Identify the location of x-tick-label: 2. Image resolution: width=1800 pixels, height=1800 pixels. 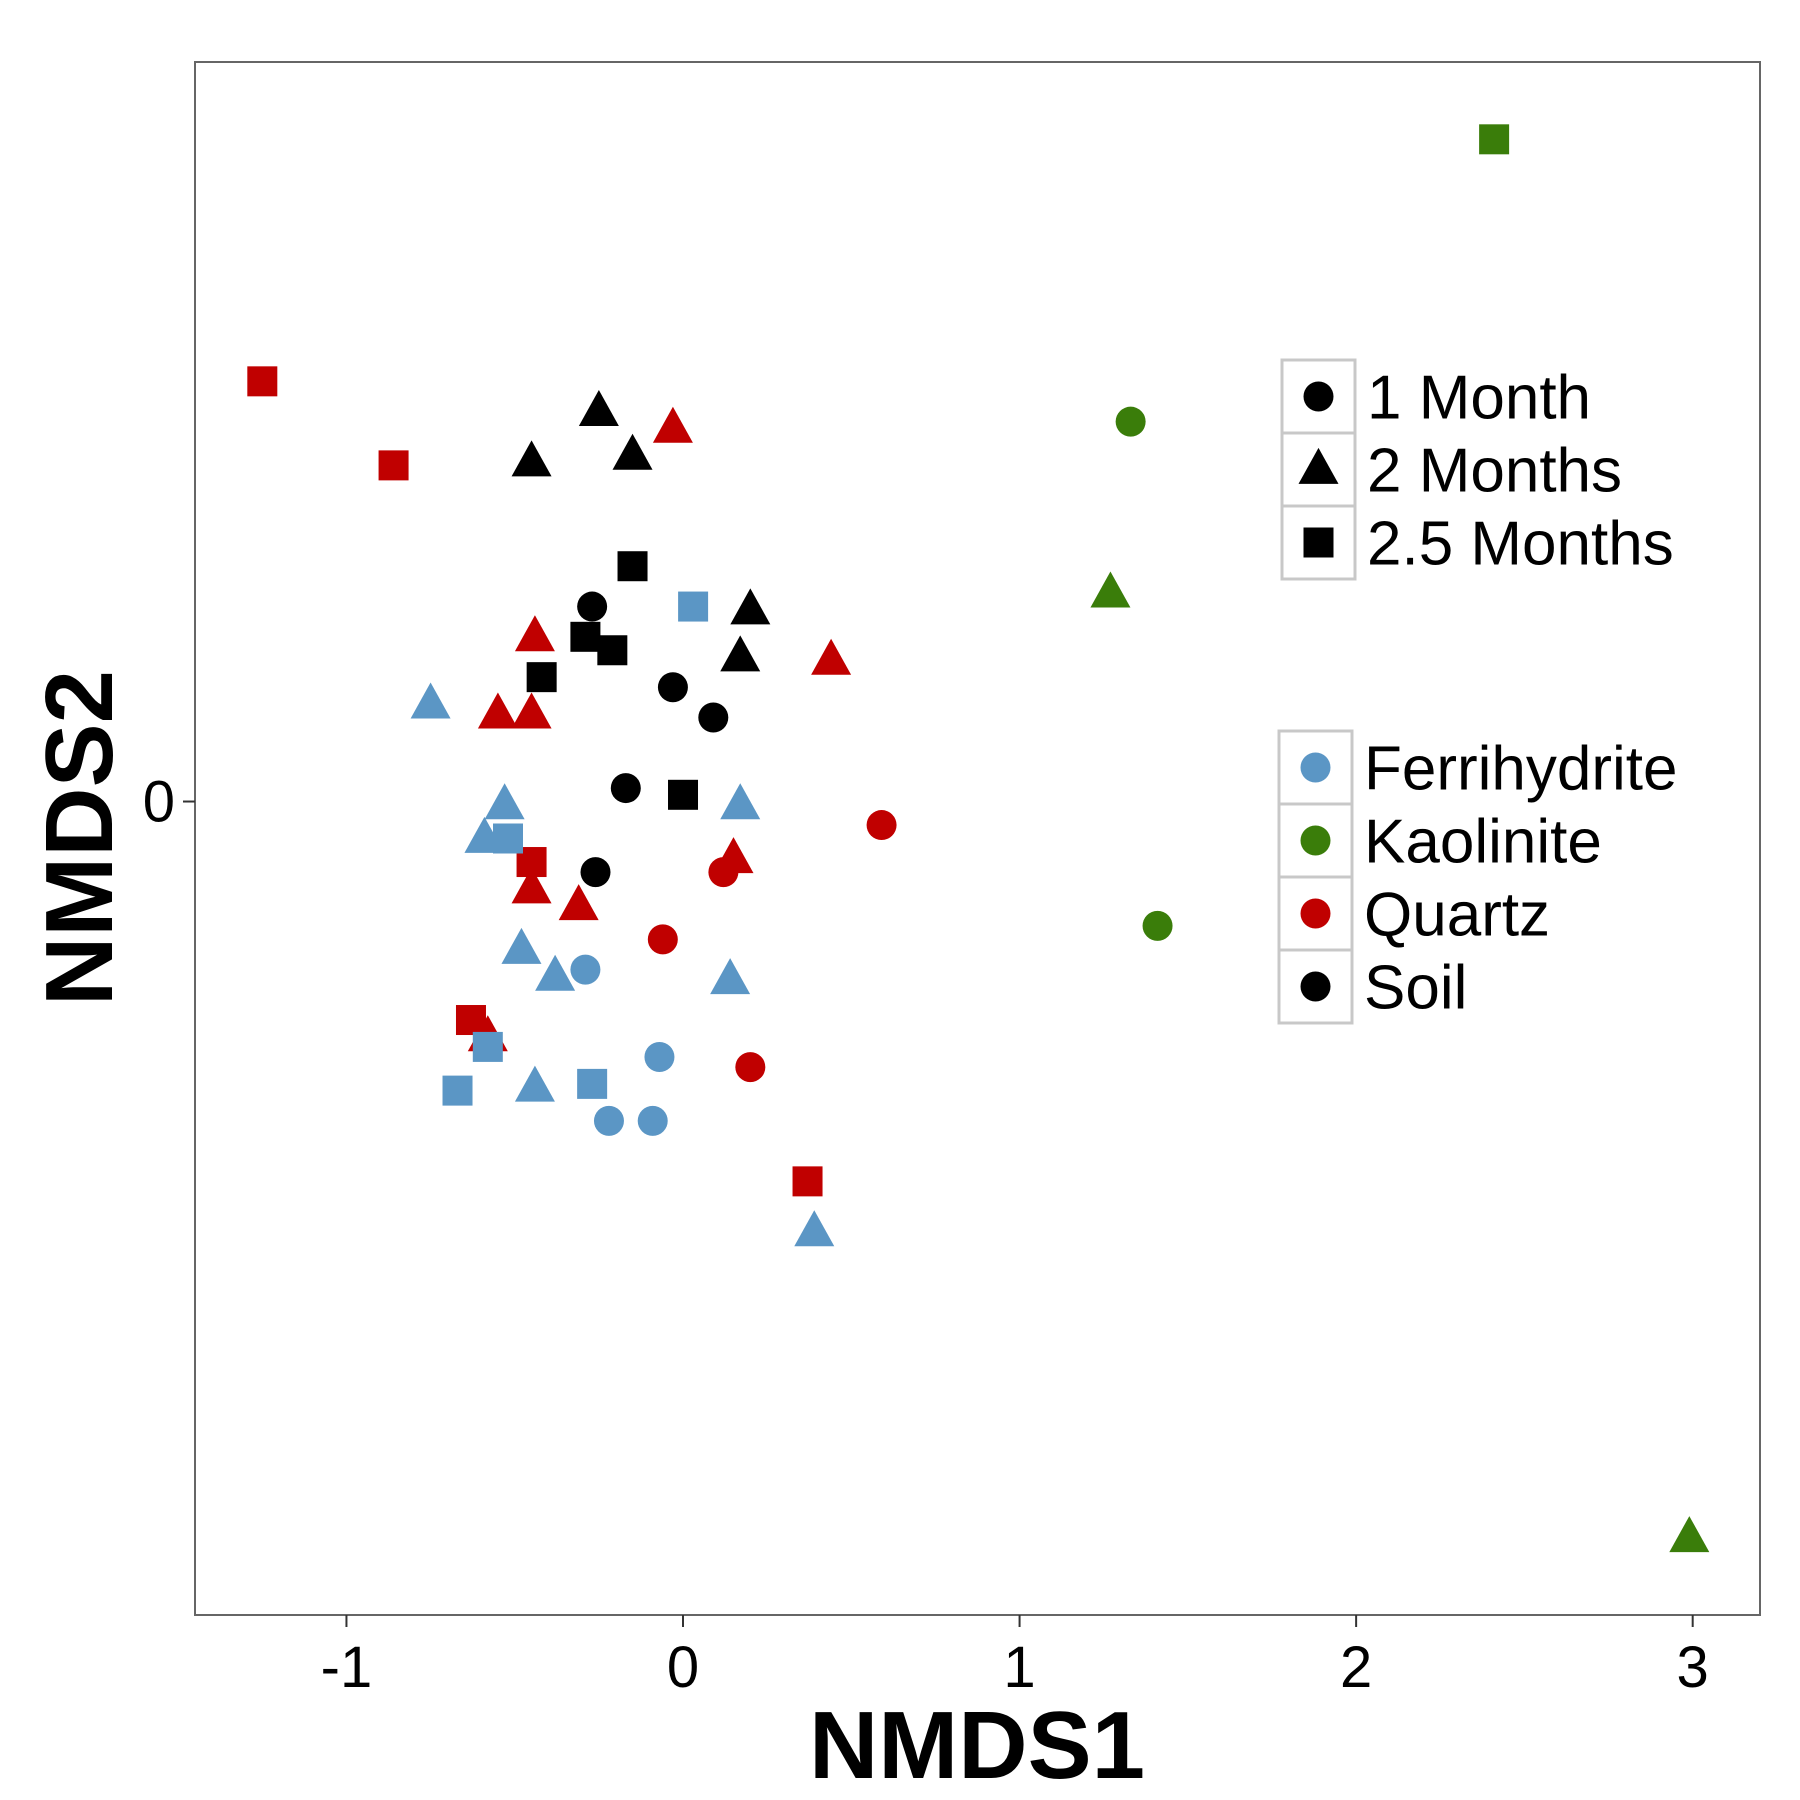
(1356, 1667).